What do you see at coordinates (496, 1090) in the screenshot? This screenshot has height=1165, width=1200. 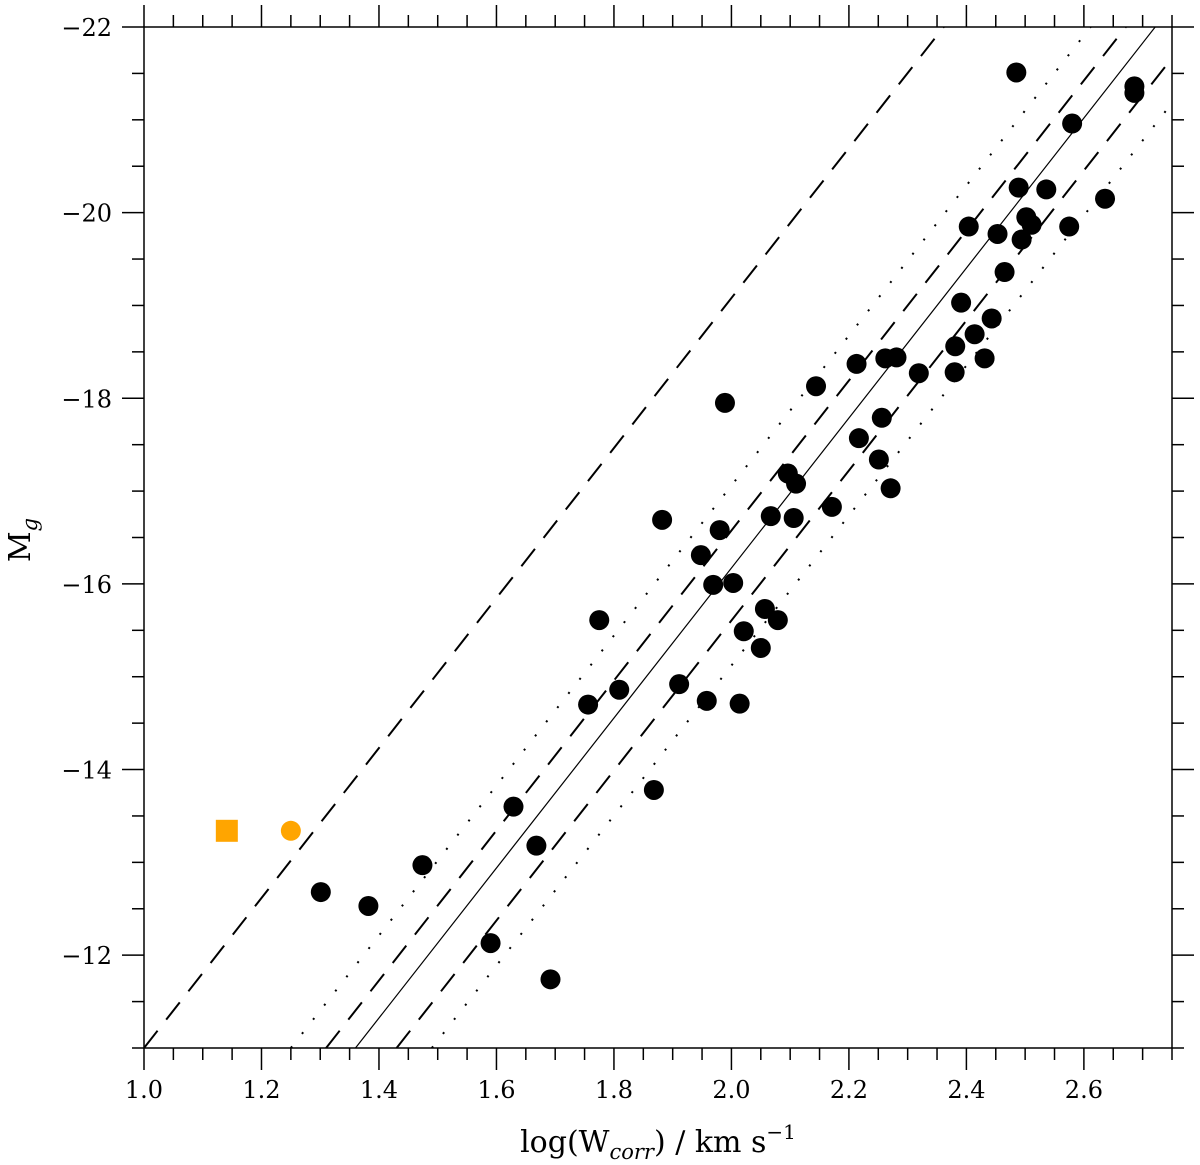 I see `x-tick-label: 1.6` at bounding box center [496, 1090].